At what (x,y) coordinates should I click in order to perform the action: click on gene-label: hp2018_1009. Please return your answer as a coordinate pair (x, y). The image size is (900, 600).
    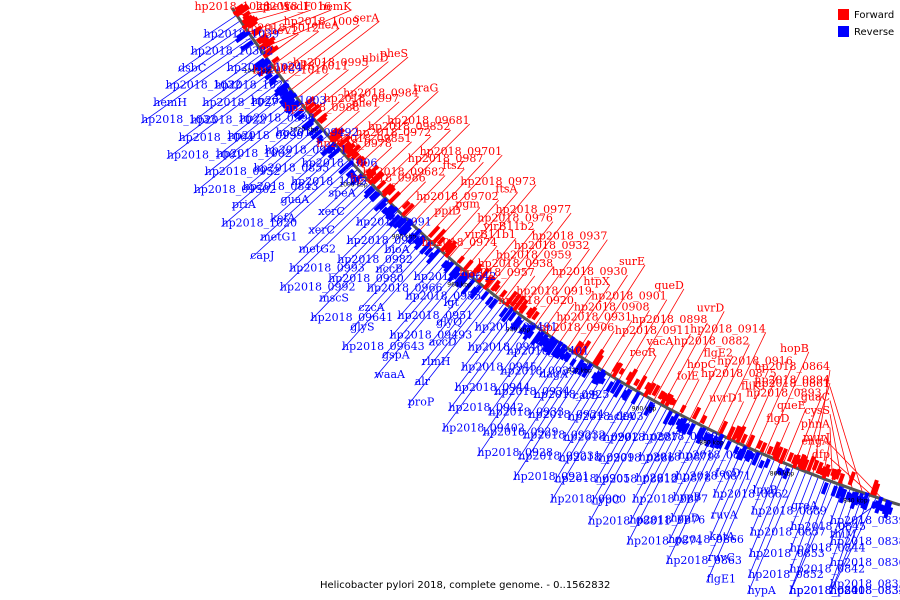
    Looking at the image, I should click on (322, 21).